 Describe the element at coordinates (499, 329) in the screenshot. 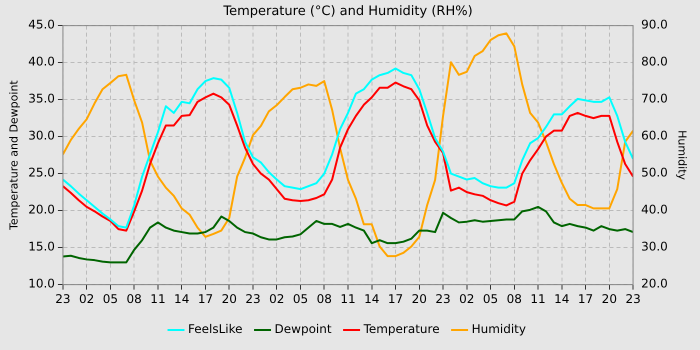

I see `legend-label: Humidity` at that location.